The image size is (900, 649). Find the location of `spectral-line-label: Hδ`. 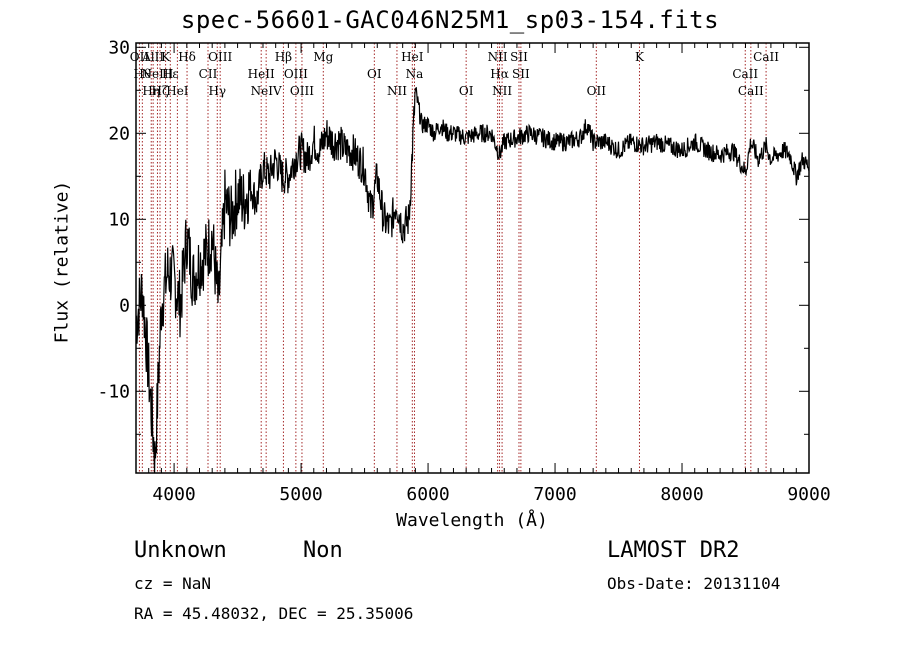

spectral-line-label: Hδ is located at coordinates (187, 57).